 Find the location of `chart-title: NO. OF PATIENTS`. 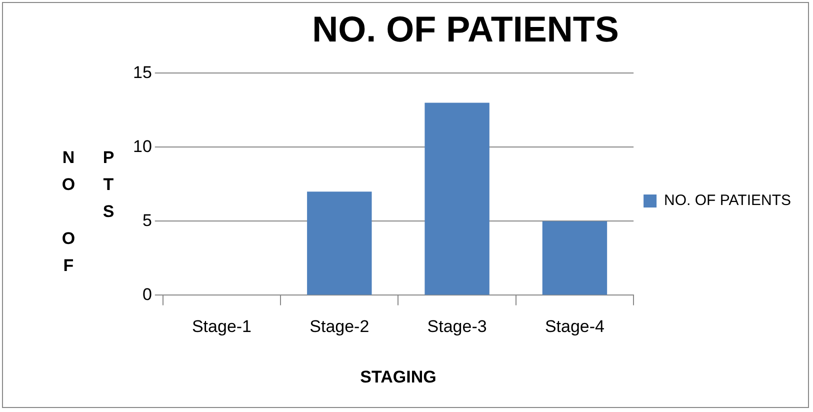

chart-title: NO. OF PATIENTS is located at coordinates (465, 29).